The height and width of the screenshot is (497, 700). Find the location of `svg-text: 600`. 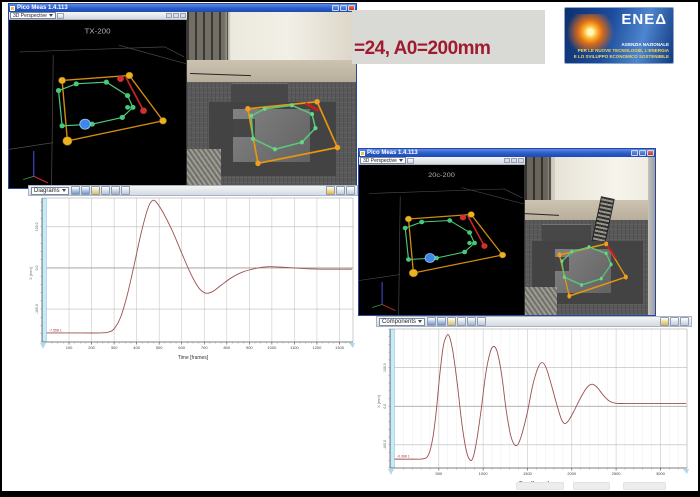

svg-text: 600 is located at coordinates (181, 347).